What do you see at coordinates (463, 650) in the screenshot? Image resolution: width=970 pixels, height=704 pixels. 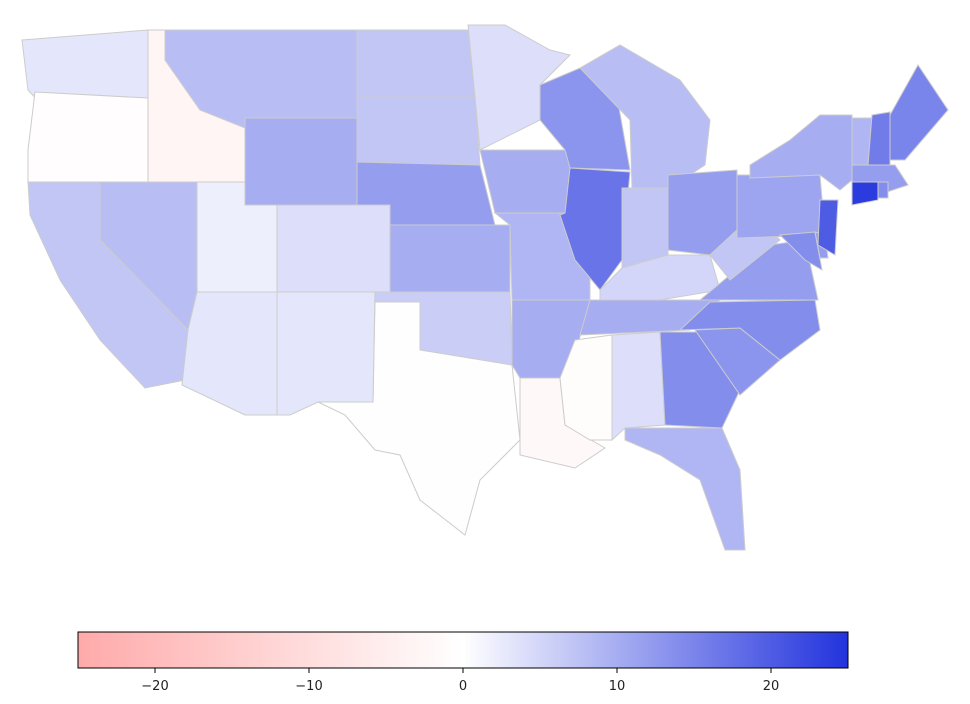 I see `colorbar` at bounding box center [463, 650].